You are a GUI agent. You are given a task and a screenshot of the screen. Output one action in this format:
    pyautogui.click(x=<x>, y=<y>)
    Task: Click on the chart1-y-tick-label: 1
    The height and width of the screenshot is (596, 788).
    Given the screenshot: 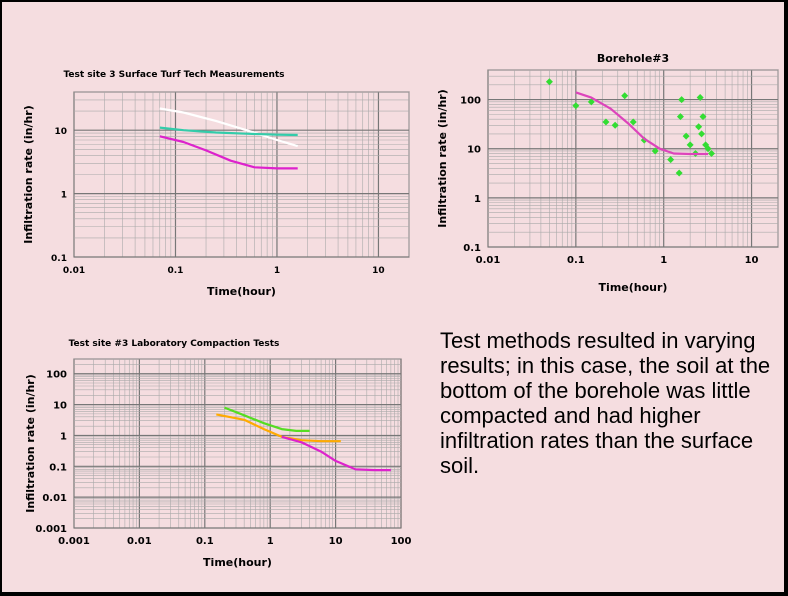 What is the action you would take?
    pyautogui.click(x=477, y=199)
    